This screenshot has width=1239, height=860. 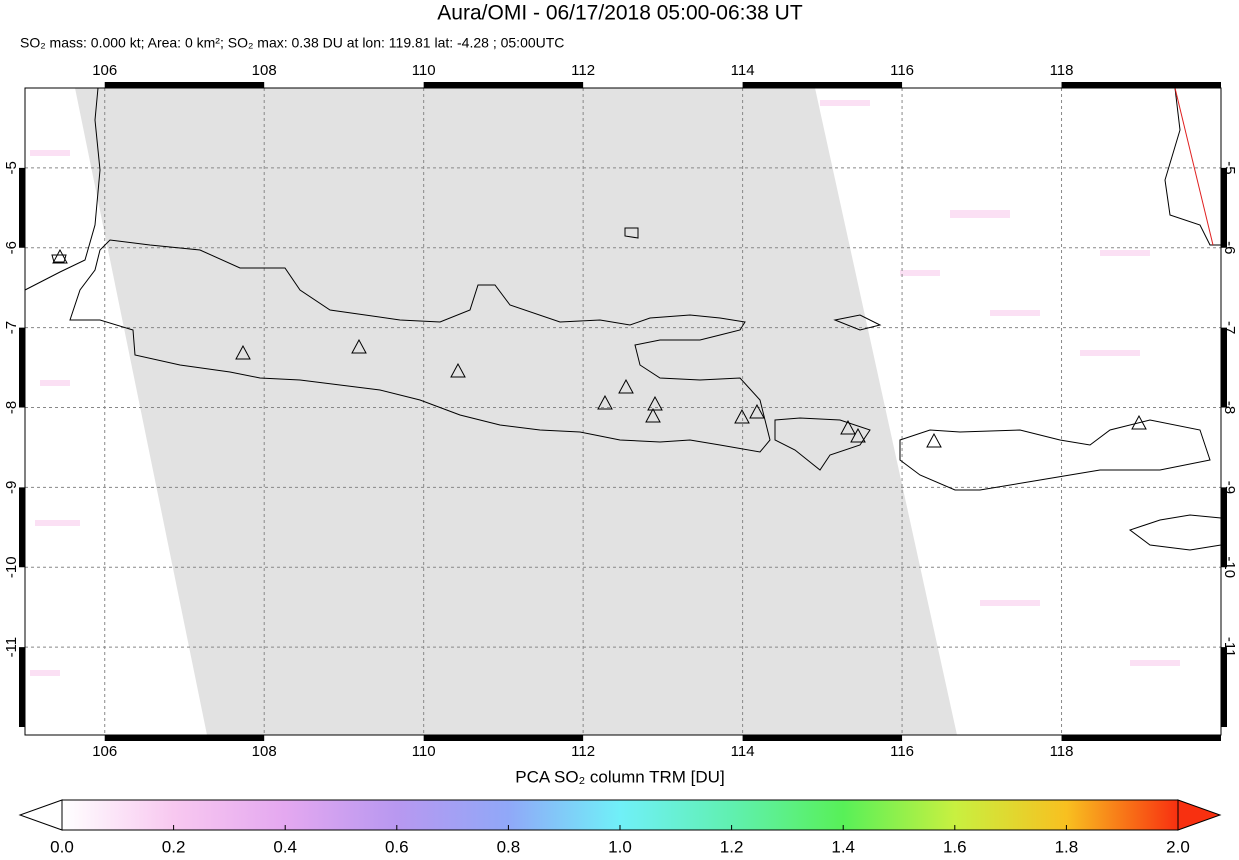 I want to click on colorbar-tick-label: 0.0, so click(x=62, y=846).